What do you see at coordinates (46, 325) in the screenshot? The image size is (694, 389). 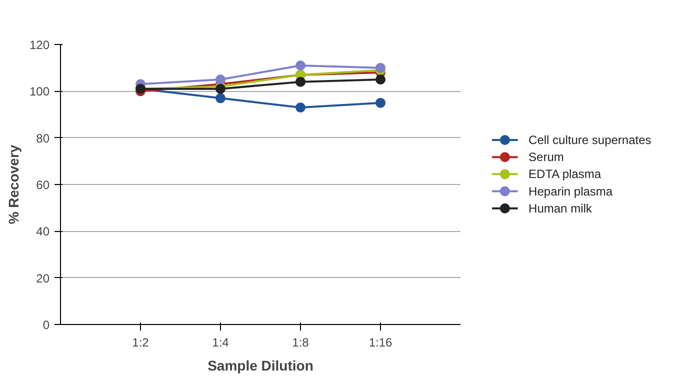 I see `y-tick-label: 0` at bounding box center [46, 325].